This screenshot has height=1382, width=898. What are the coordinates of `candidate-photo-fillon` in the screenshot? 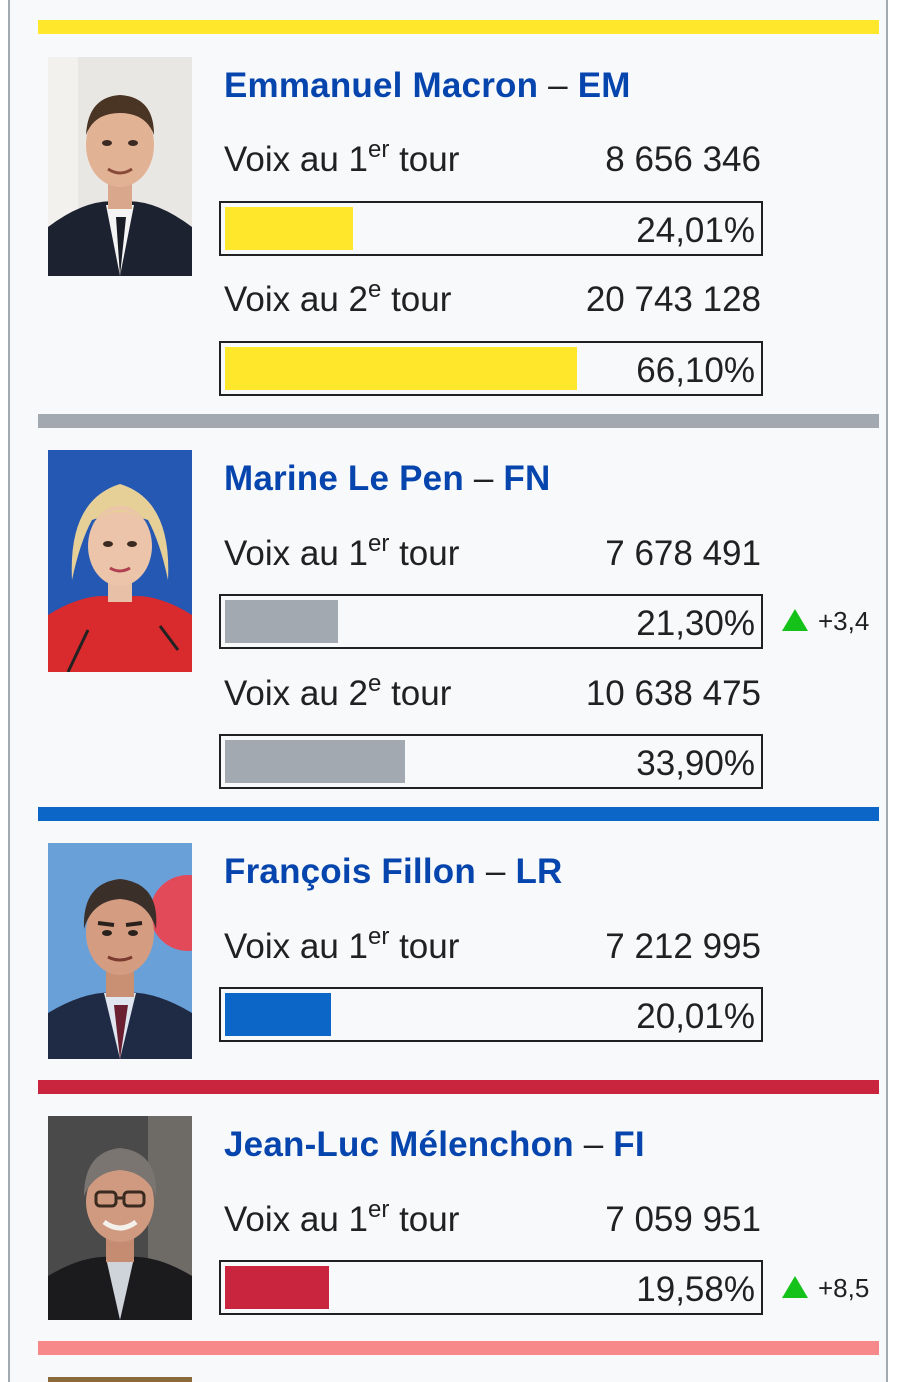 It's located at (120, 951).